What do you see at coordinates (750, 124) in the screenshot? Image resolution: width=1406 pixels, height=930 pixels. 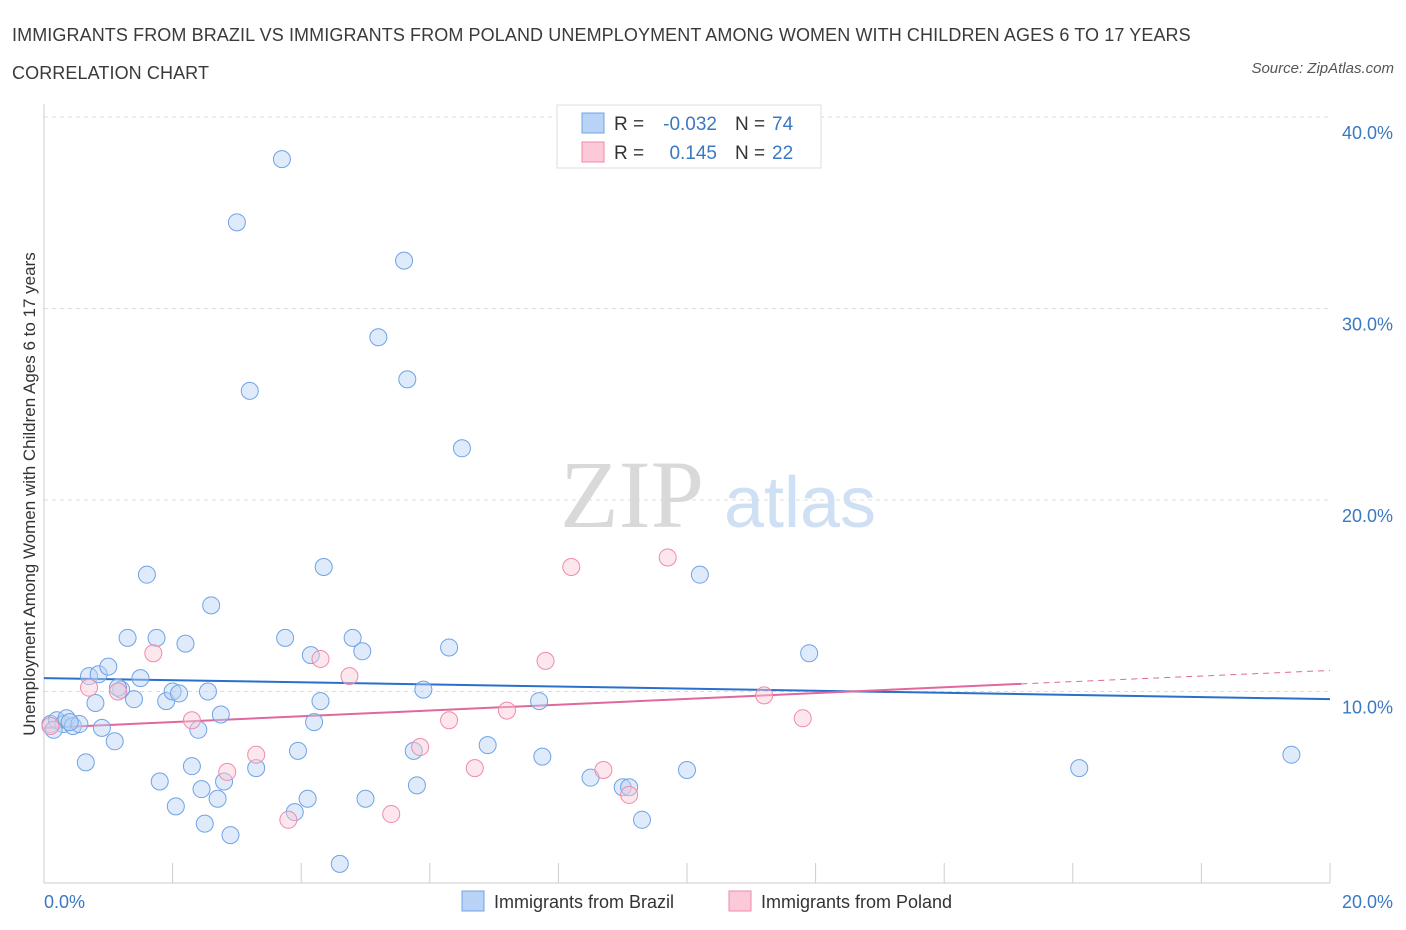 I see `stats-n-label-brazil: N =` at bounding box center [750, 124].